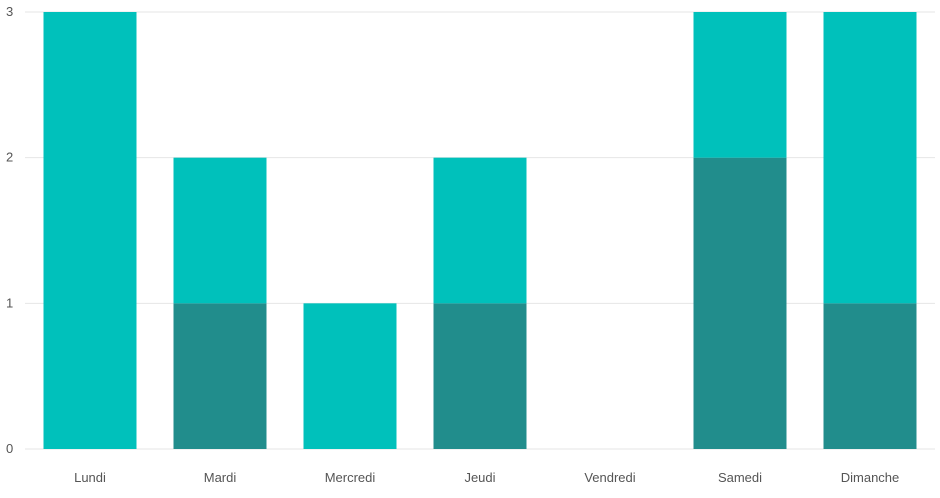 The height and width of the screenshot is (498, 940). Describe the element at coordinates (740, 477) in the screenshot. I see `x-category-label-samedi: Samedi` at that location.